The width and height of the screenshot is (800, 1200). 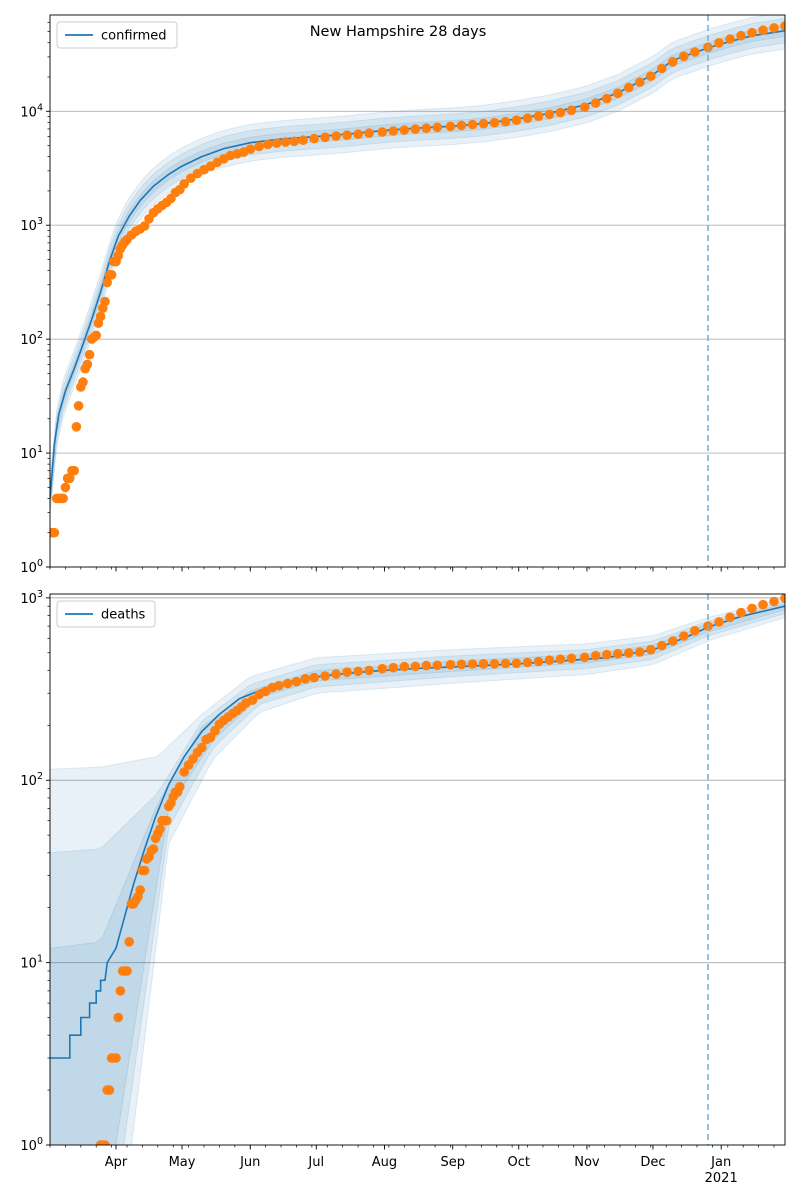 I want to click on x-tick-label: Jul, so click(x=315, y=1162).